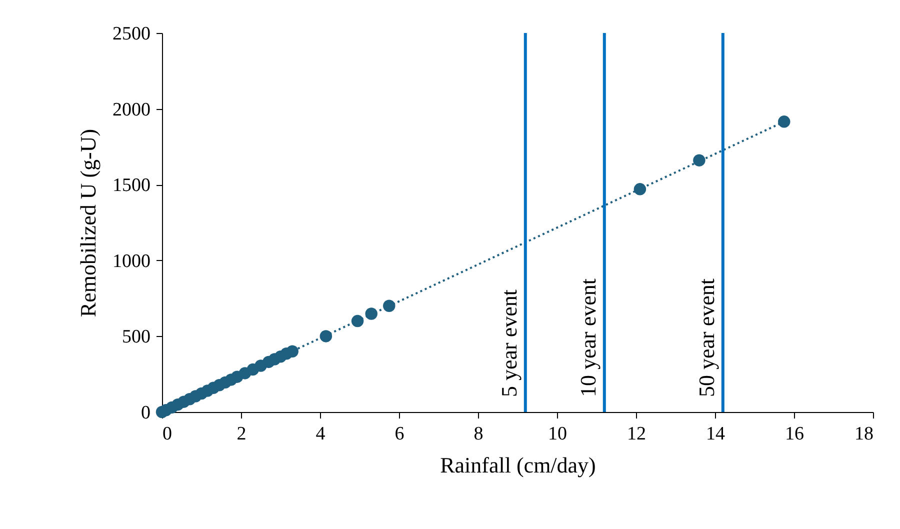  I want to click on x-axis-title: Rainfall (cm/day), so click(518, 465).